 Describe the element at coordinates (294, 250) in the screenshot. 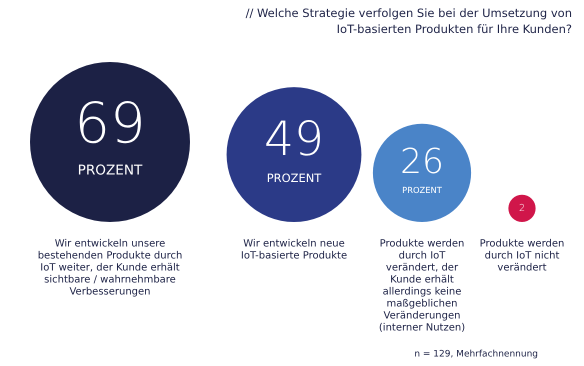

I see `category-label: Wir entwickeln neue IoT-basierte Produkte` at that location.